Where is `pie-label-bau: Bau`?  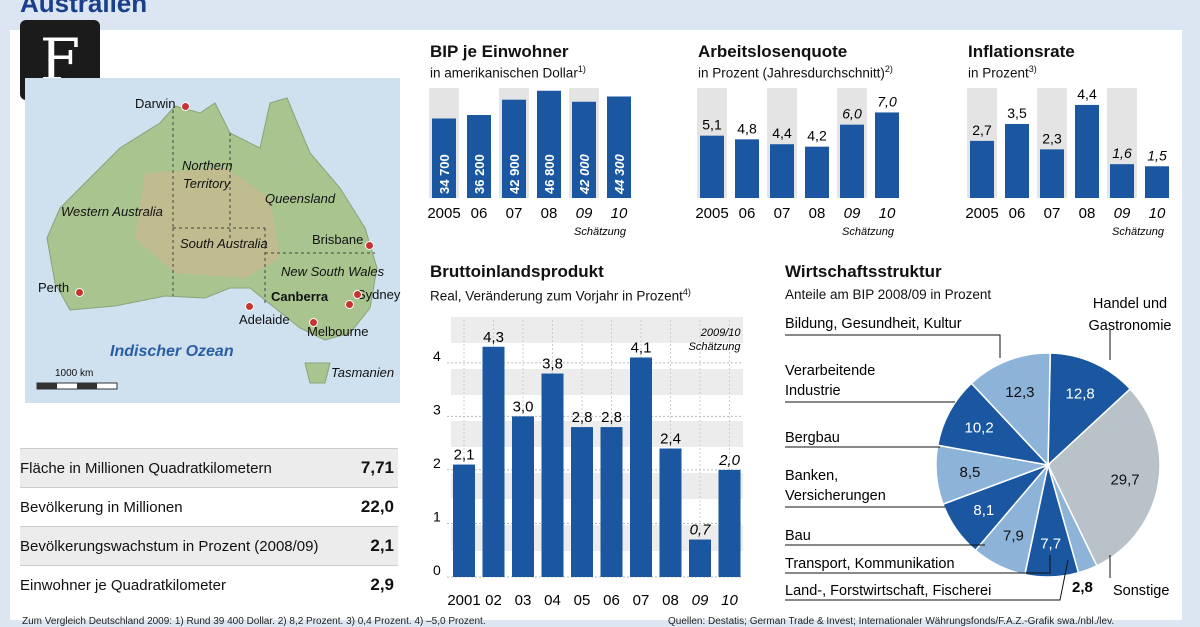 pie-label-bau: Bau is located at coordinates (798, 536).